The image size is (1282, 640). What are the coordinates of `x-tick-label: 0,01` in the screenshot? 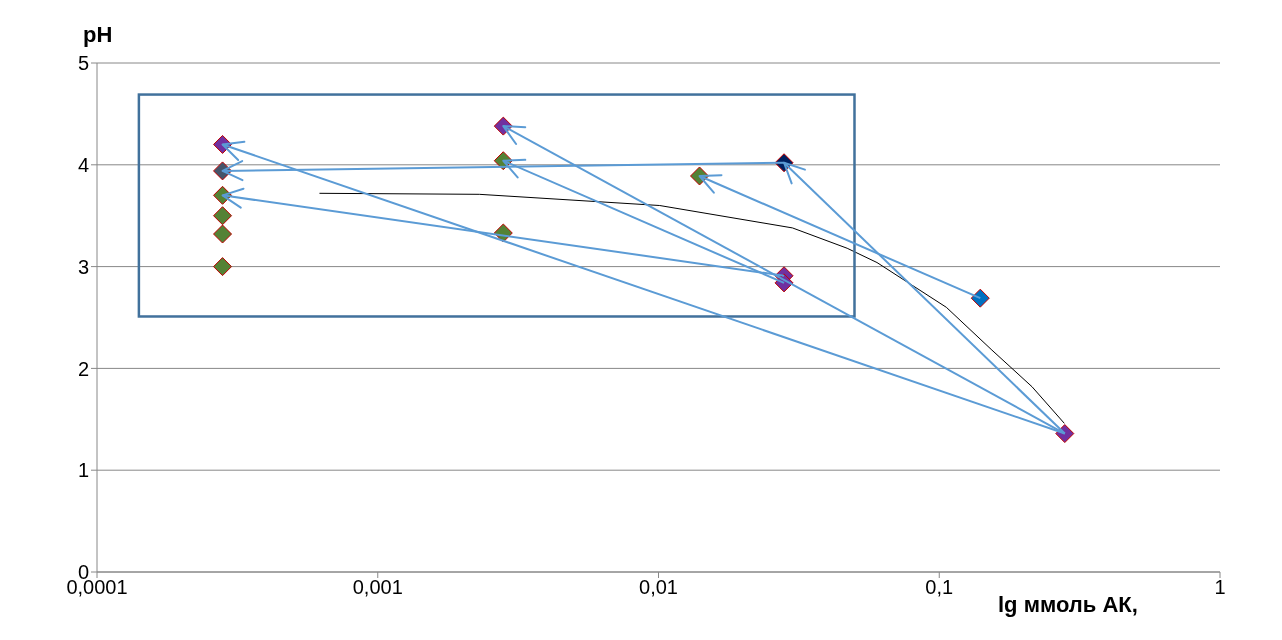 It's located at (658, 587).